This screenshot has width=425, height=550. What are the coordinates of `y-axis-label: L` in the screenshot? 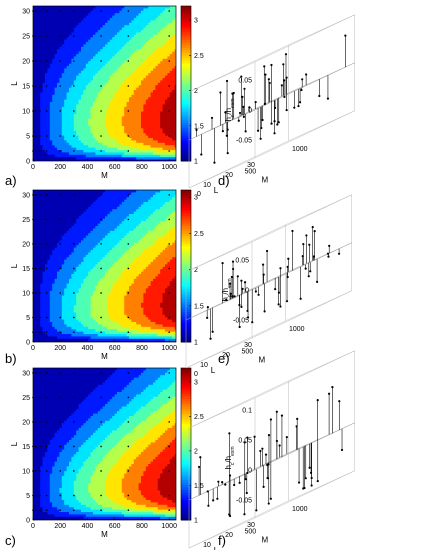 It's located at (14, 83).